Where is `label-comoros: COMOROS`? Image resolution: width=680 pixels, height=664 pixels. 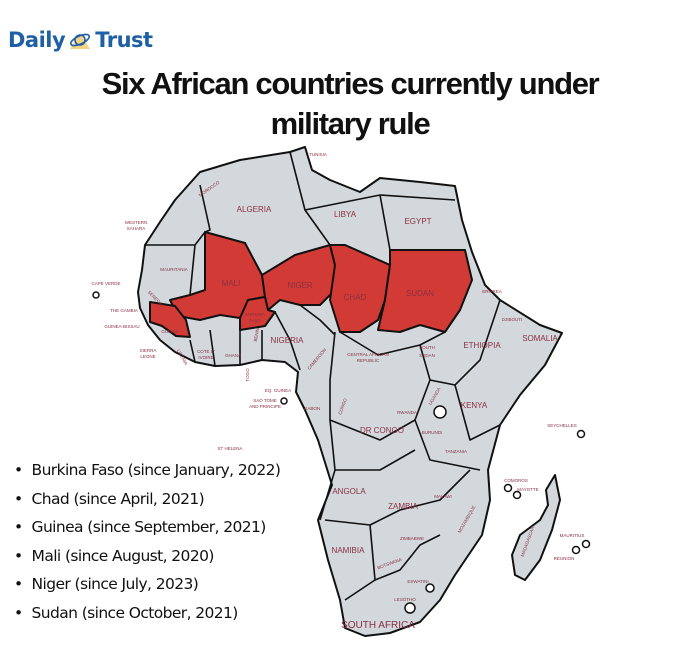
label-comoros: COMOROS is located at coordinates (516, 480).